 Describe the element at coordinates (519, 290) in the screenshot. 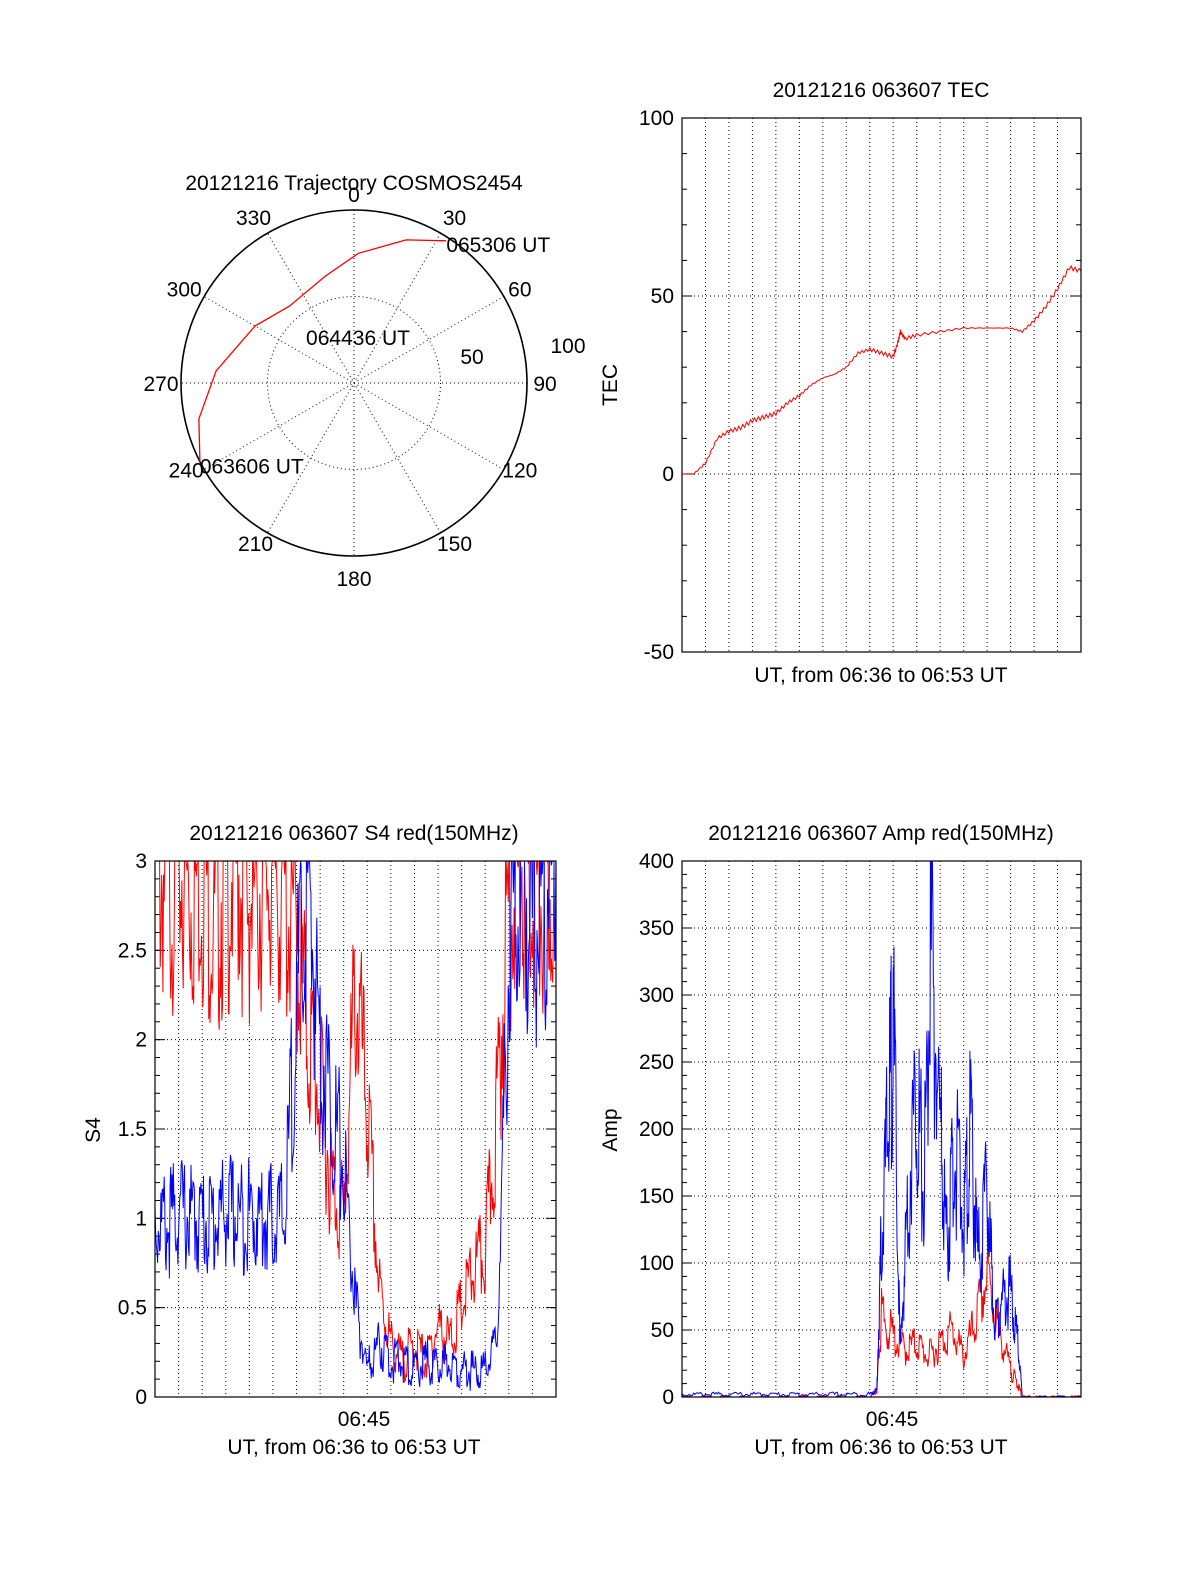

I see `polar-azimuth-label: 60` at that location.